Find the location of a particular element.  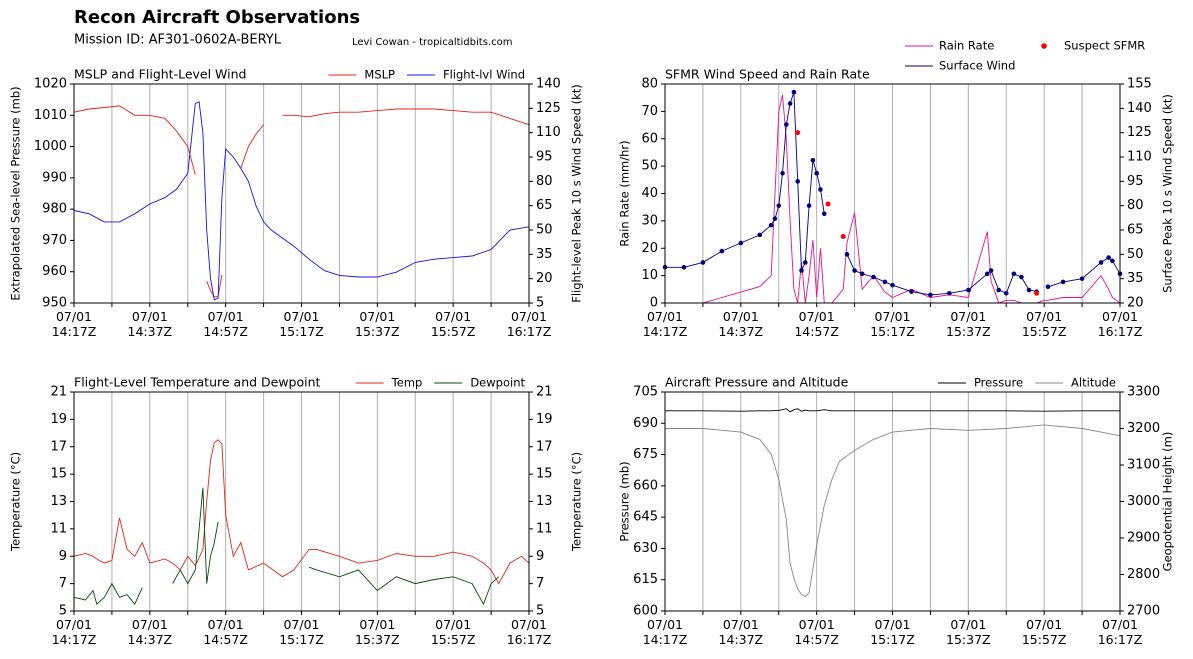

y-tick-label: 990 is located at coordinates (54, 177).